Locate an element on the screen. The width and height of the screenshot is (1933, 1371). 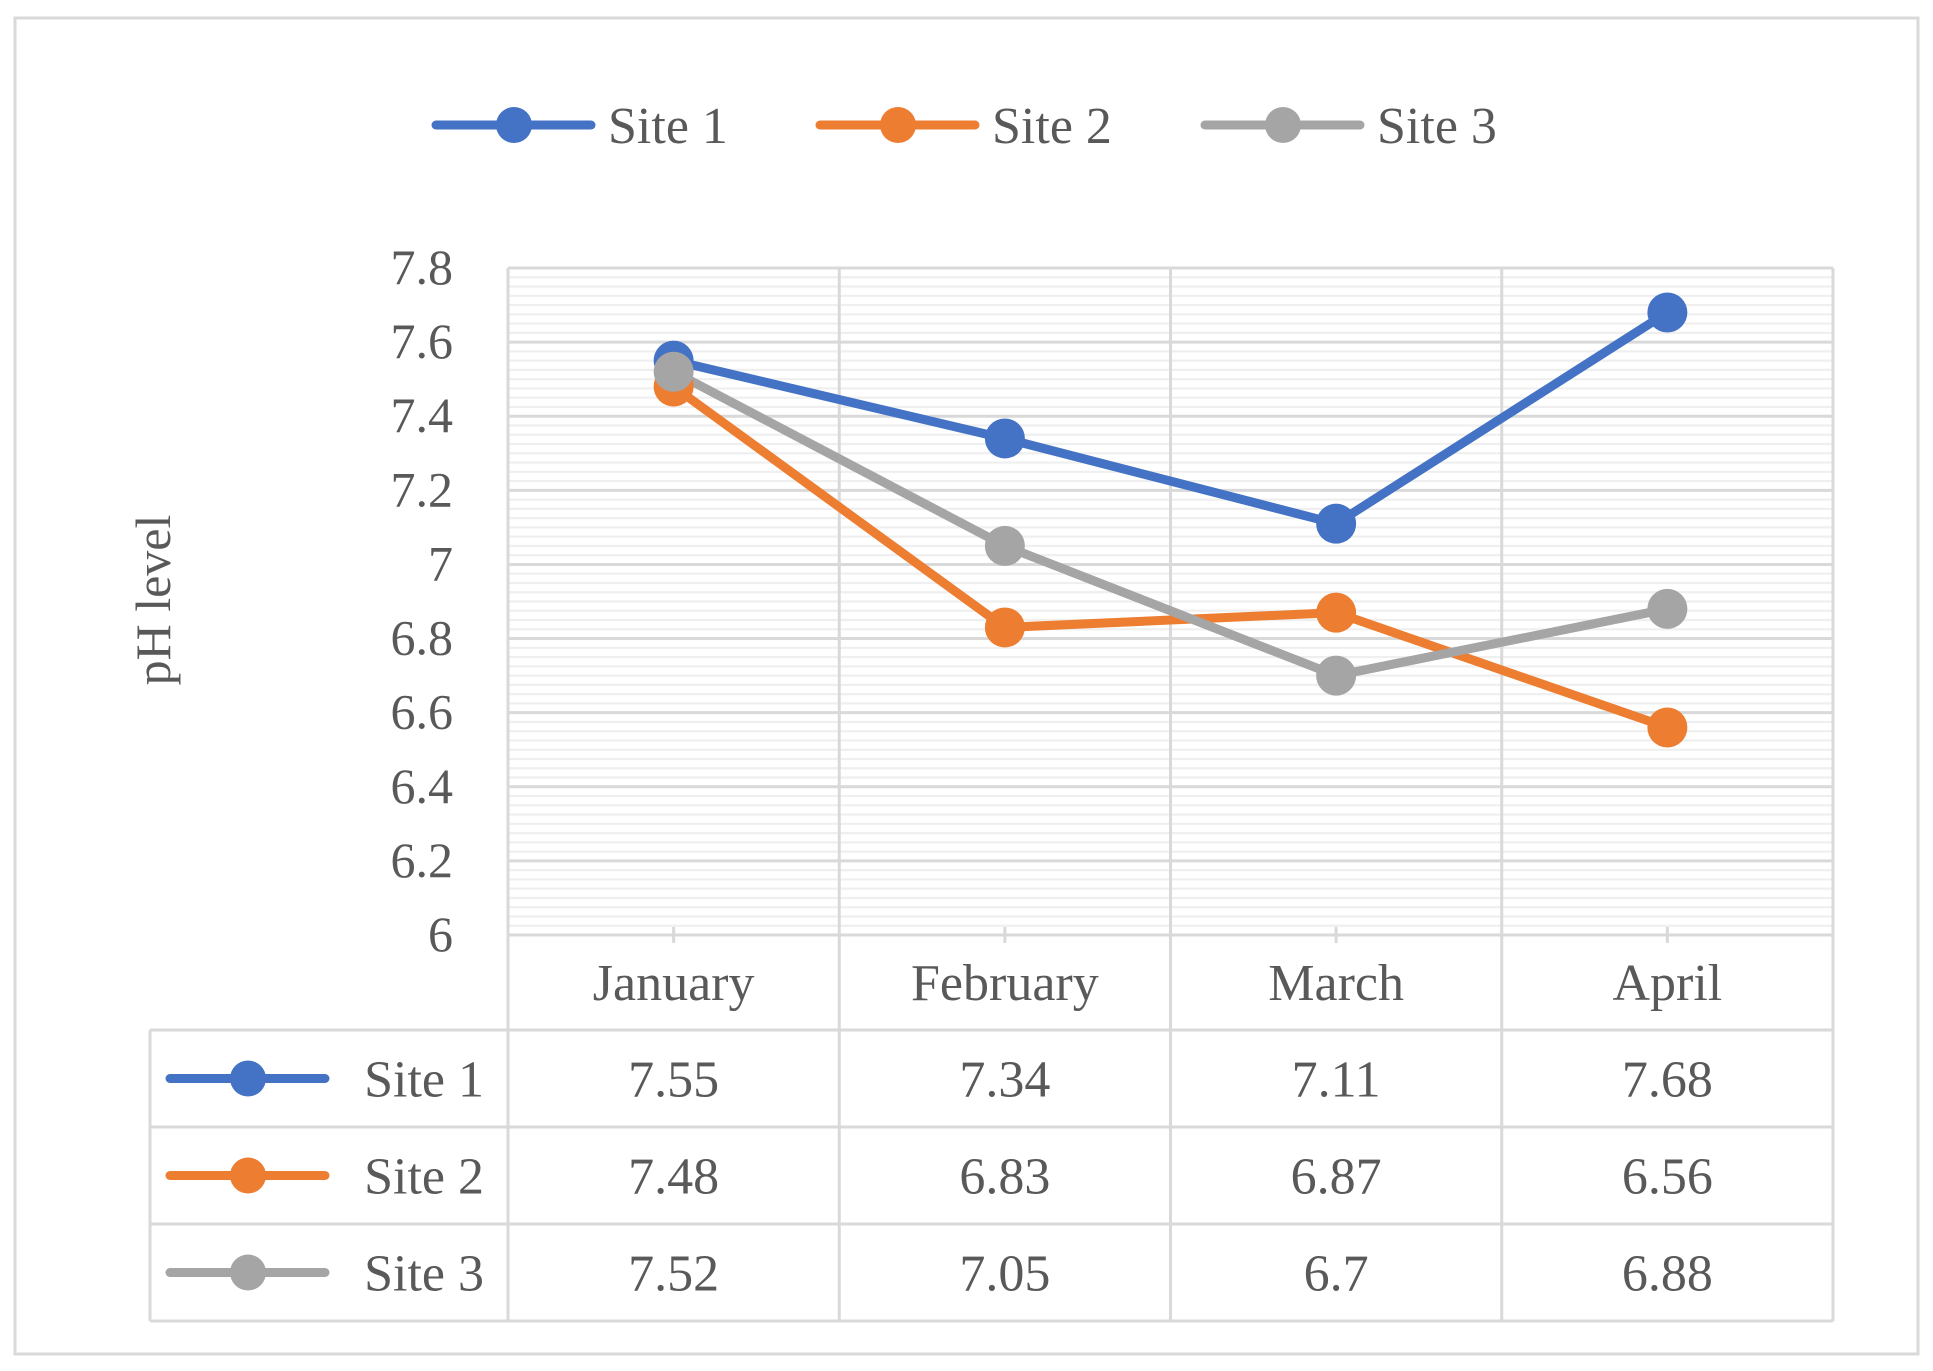
table-value-cell: 7.68 is located at coordinates (1667, 1080).